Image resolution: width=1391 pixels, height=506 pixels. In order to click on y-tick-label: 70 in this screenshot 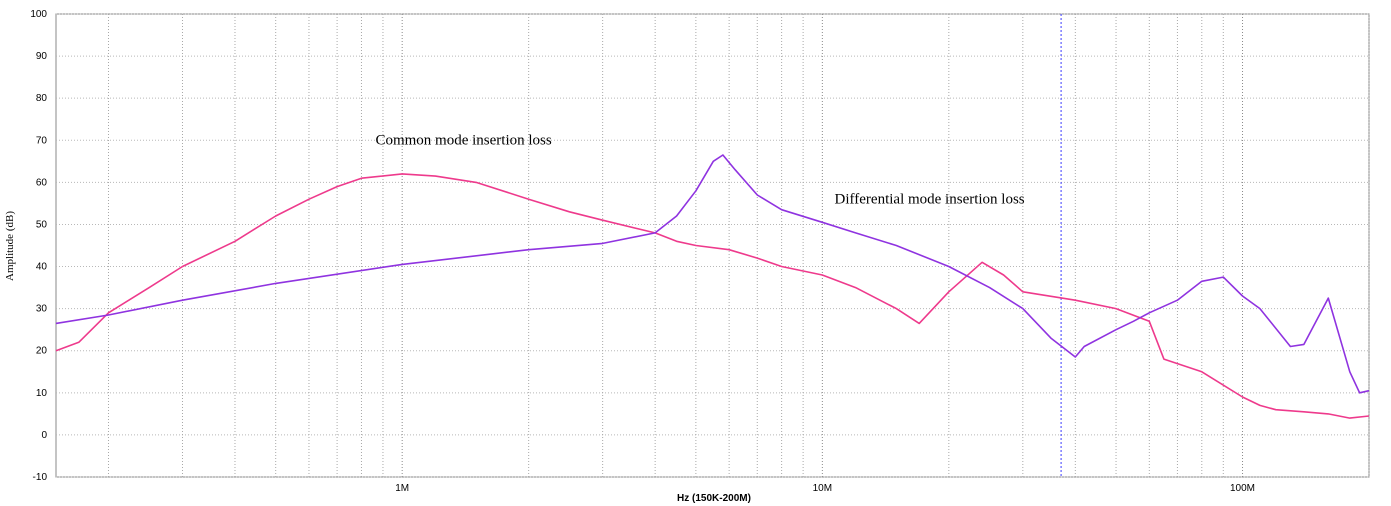, I will do `click(42, 140)`.